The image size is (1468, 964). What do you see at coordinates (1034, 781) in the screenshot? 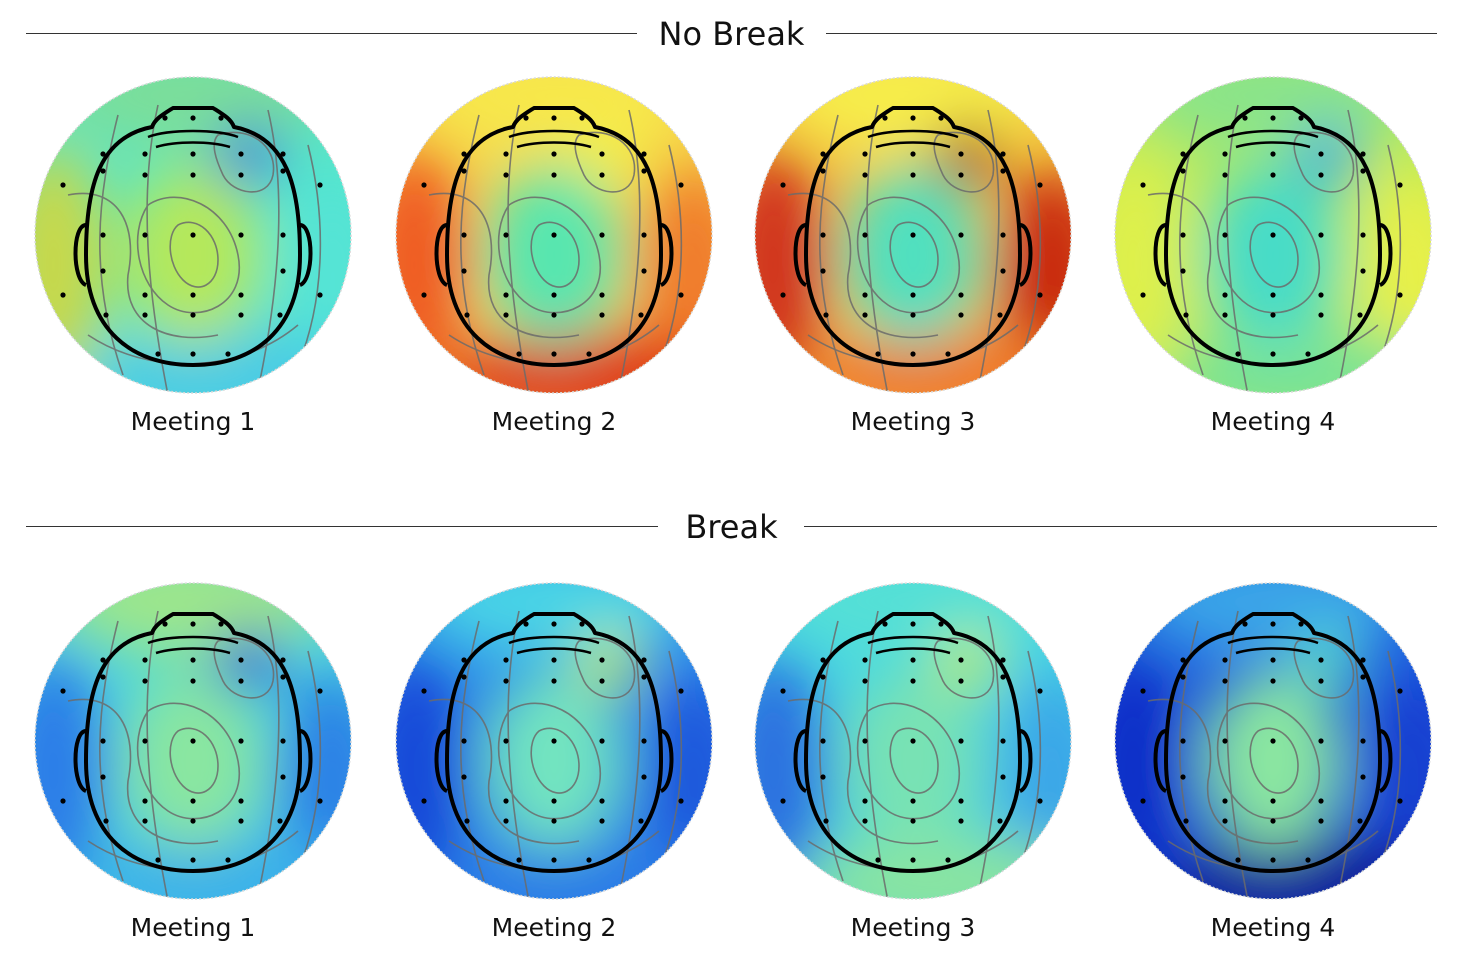
I see `heatmap-right-blob` at bounding box center [1034, 781].